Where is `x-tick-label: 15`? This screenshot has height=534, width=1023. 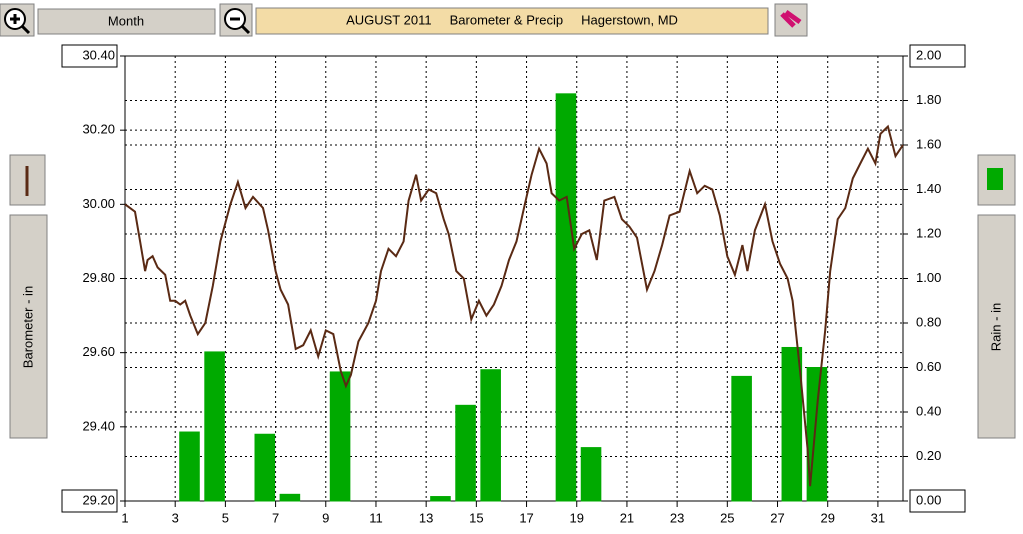 x-tick-label: 15 is located at coordinates (476, 517).